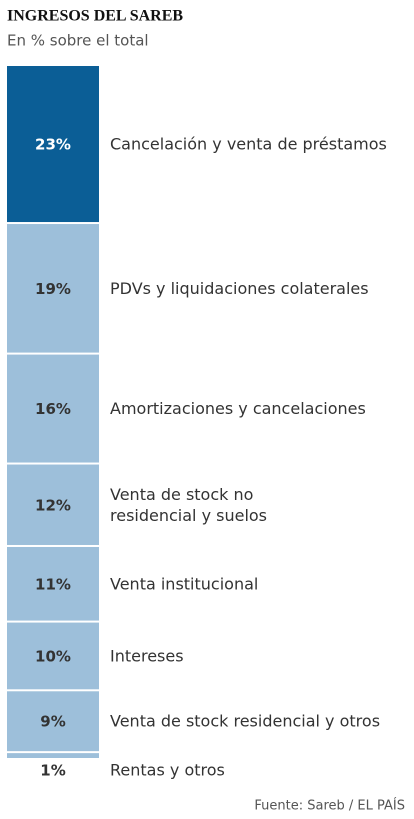  I want to click on category-label: Amortizaciones y cancelaciones, so click(238, 408).